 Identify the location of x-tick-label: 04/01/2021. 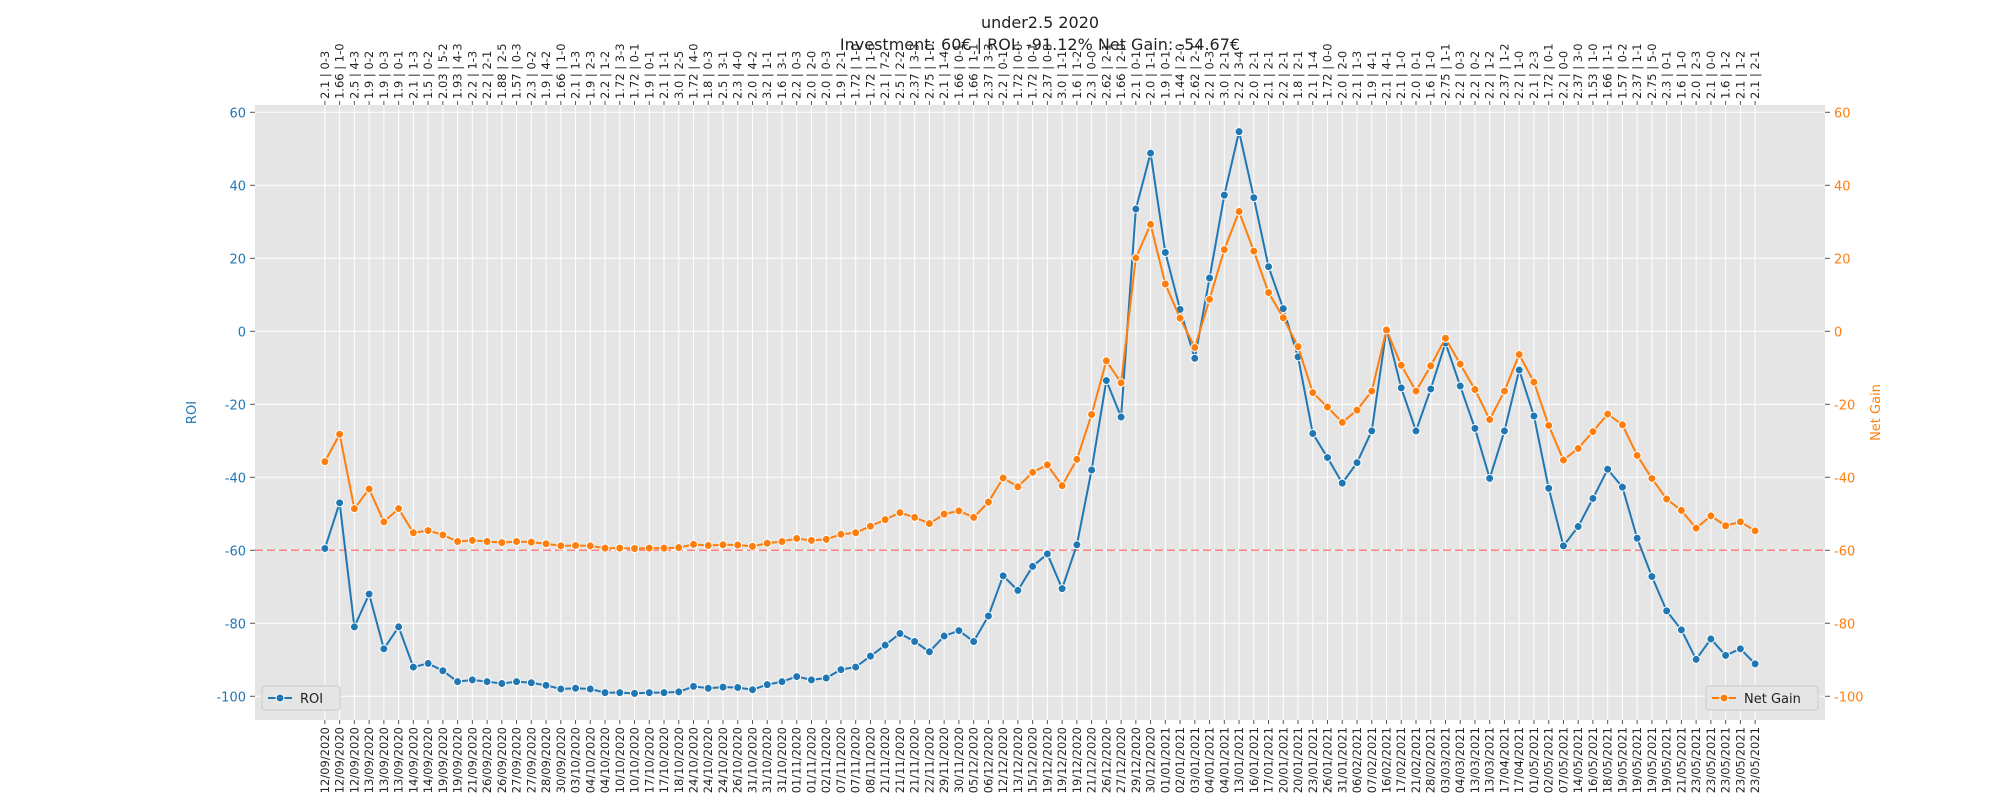
(1210, 760).